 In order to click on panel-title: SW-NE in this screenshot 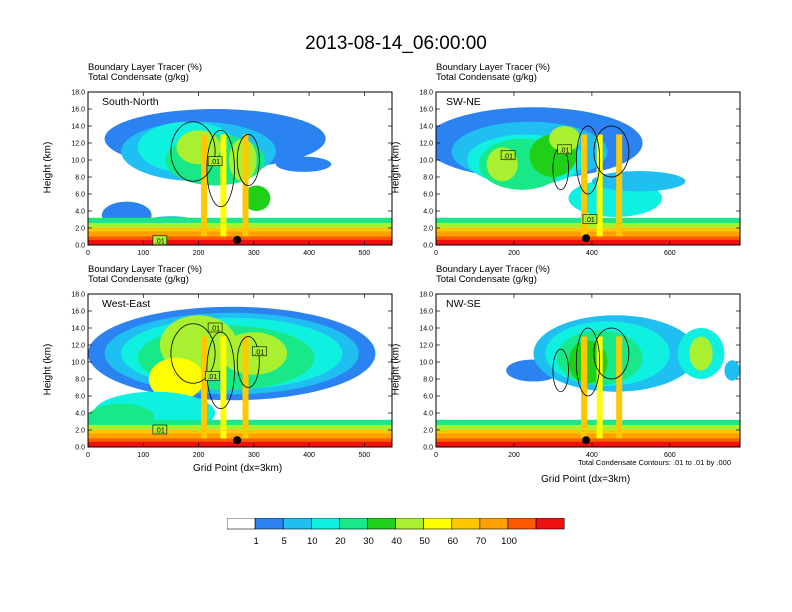, I will do `click(463, 102)`.